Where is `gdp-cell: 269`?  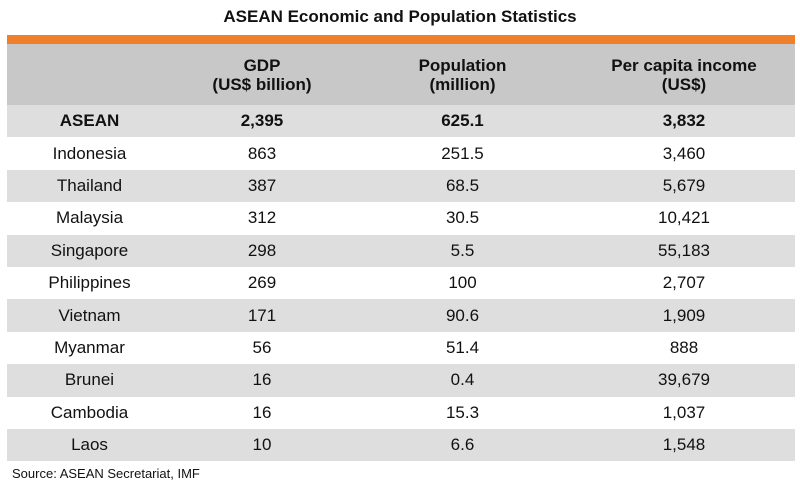 gdp-cell: 269 is located at coordinates (262, 283).